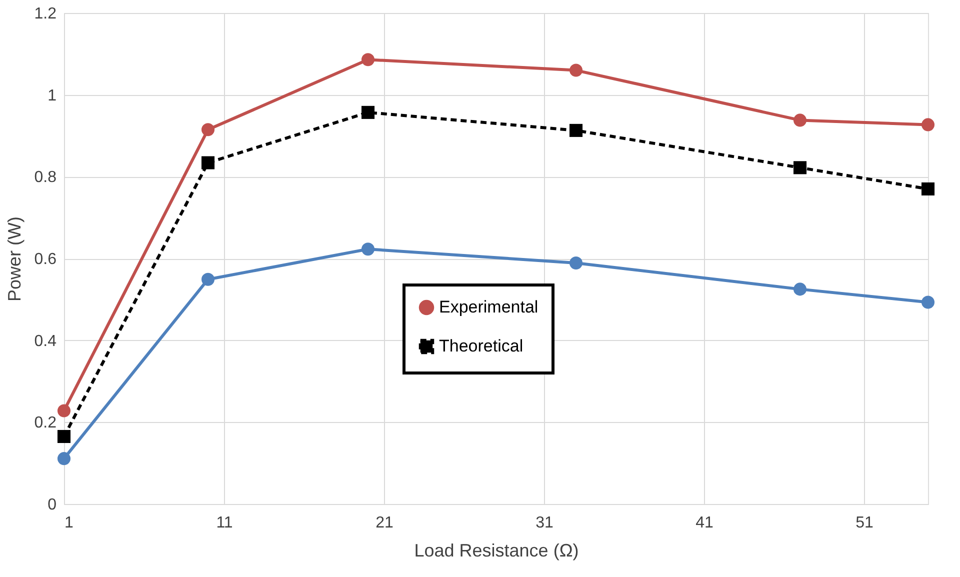  What do you see at coordinates (52, 505) in the screenshot?
I see `y-tick-label: 0` at bounding box center [52, 505].